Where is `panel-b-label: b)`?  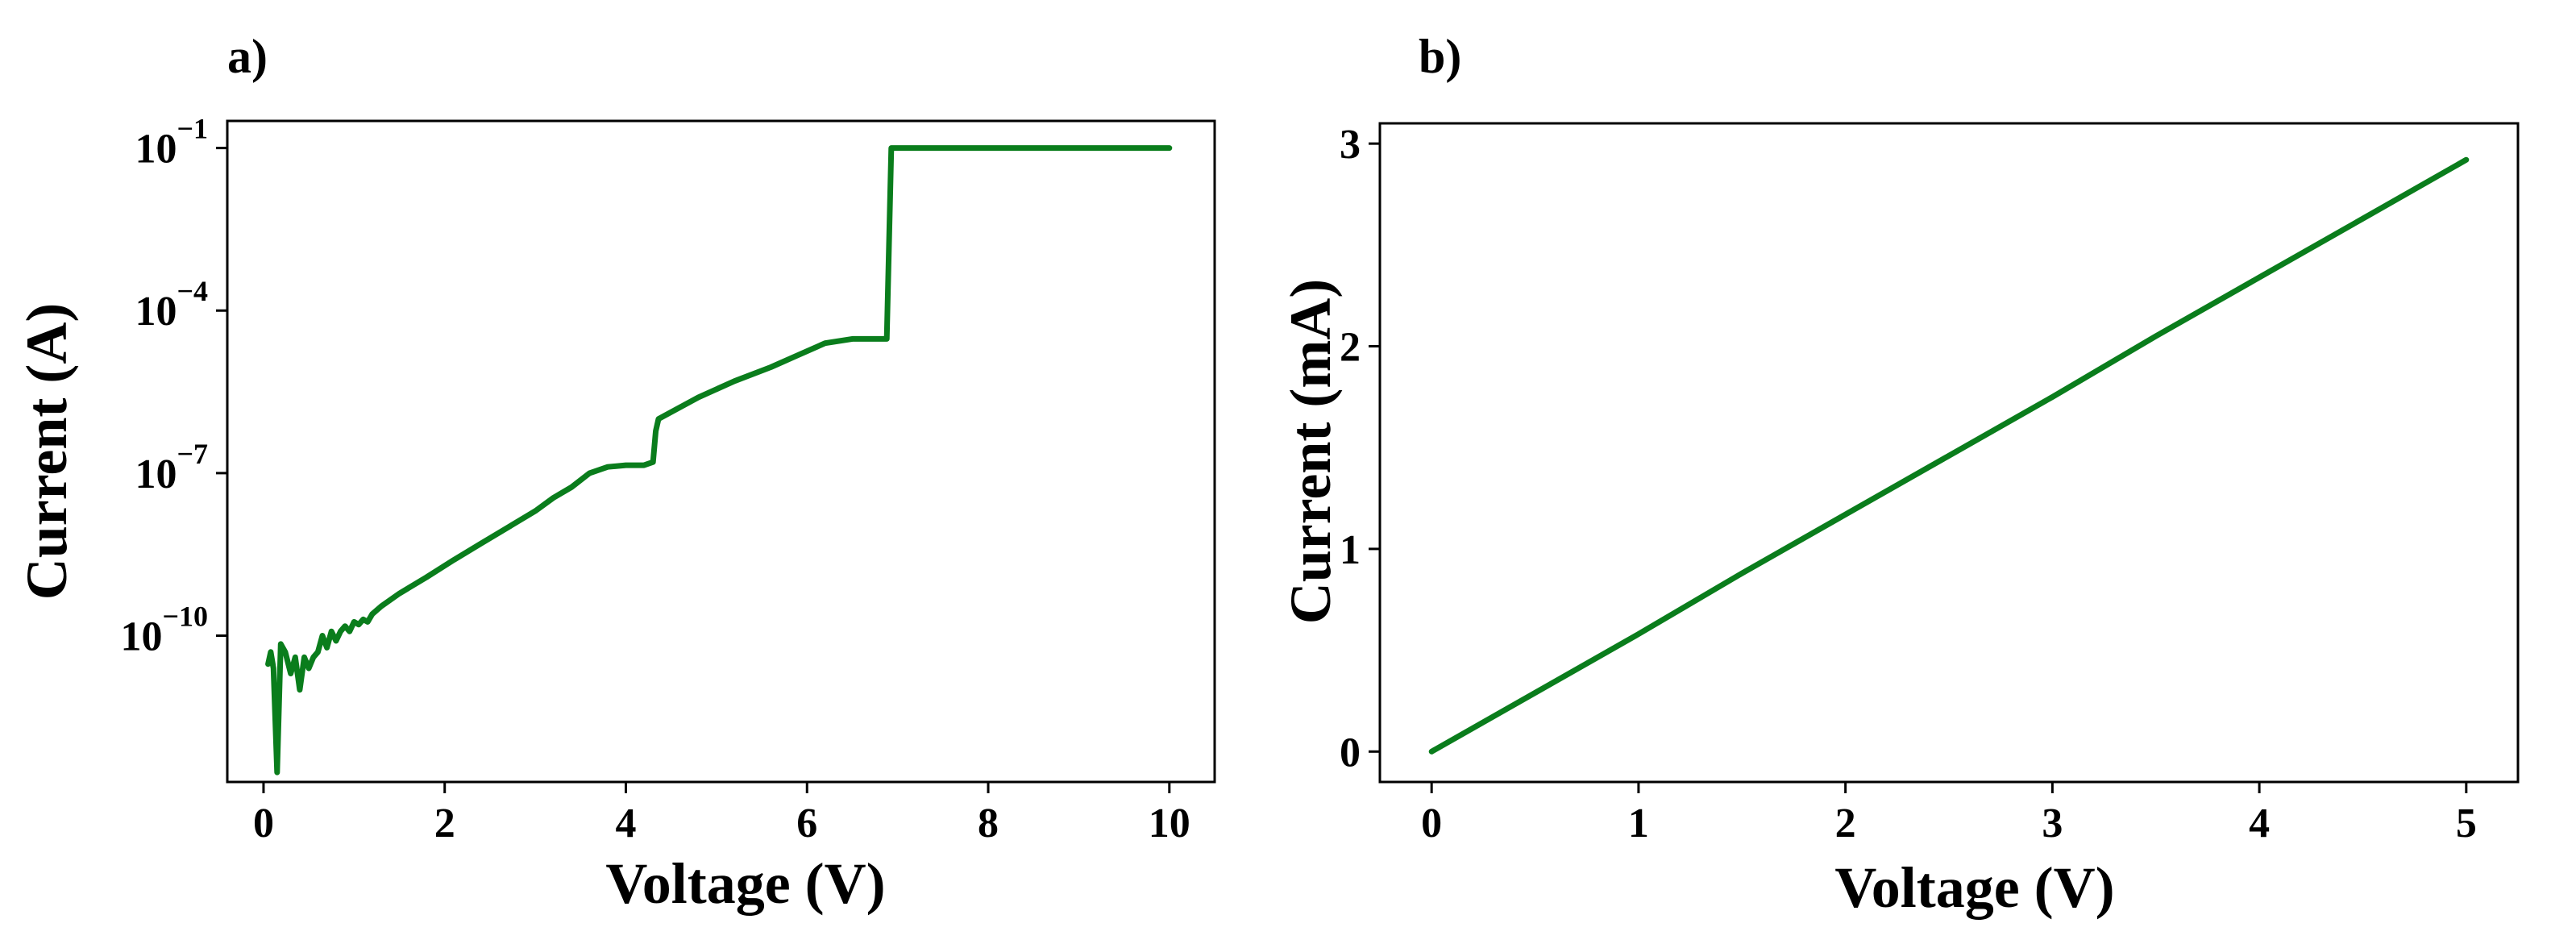
panel-b-label: b) is located at coordinates (1440, 56).